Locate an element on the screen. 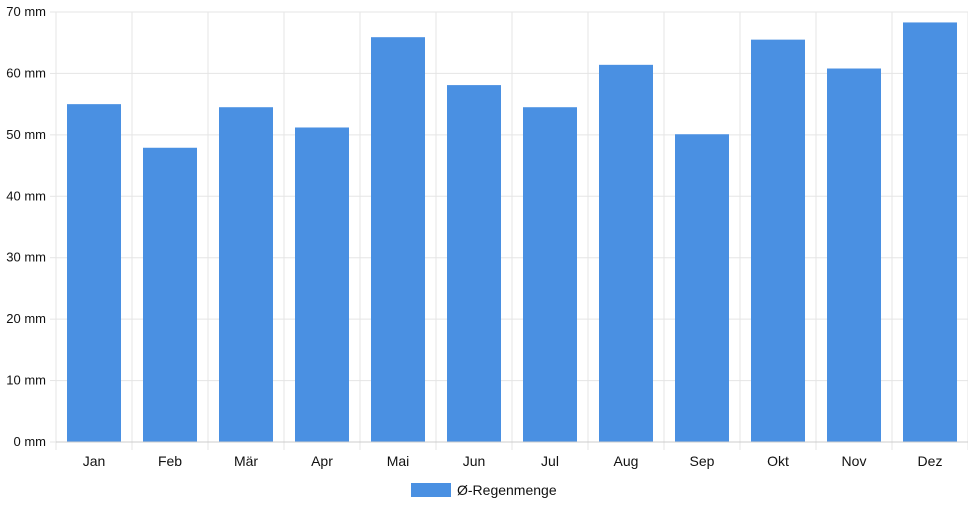 The image size is (968, 513). legend-label-regenmenge: Ø-Regenmenge is located at coordinates (507, 490).